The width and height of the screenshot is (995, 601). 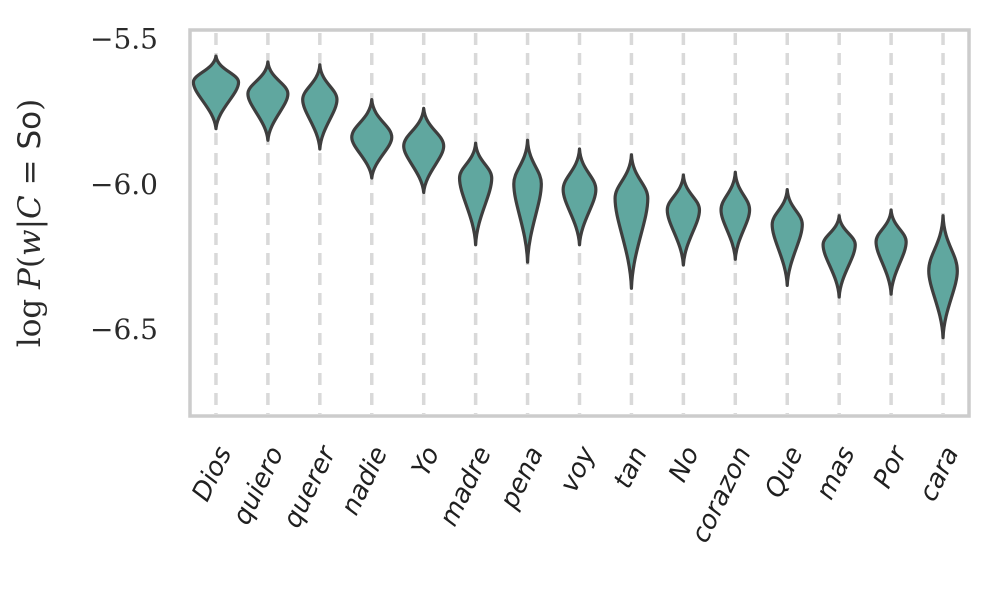 I want to click on x-tick-label-dios: Dios, so click(x=212, y=474).